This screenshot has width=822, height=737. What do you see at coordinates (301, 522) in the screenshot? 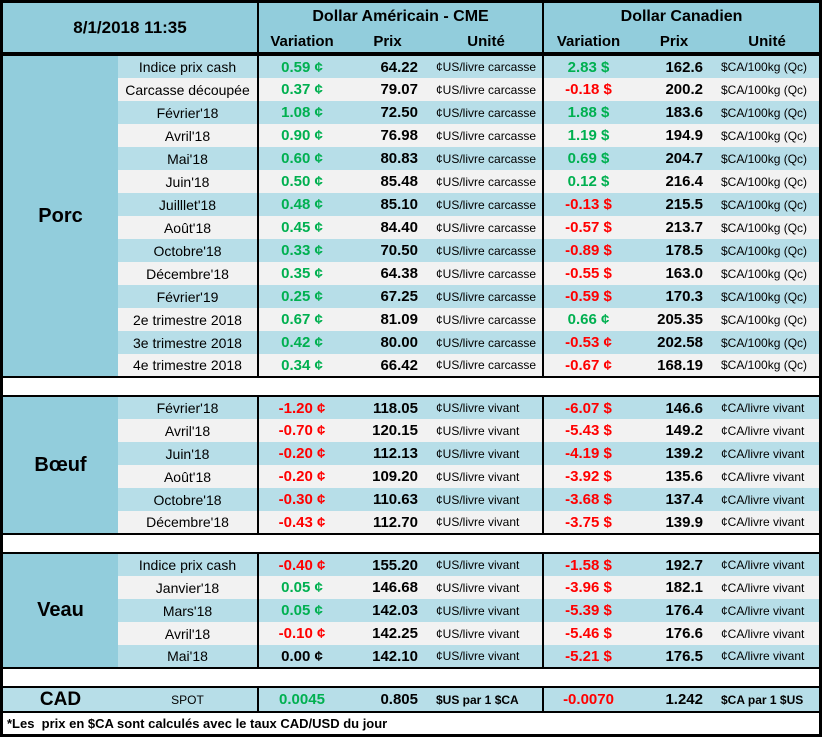
I see `us-variation: -0.43 ¢` at bounding box center [301, 522].